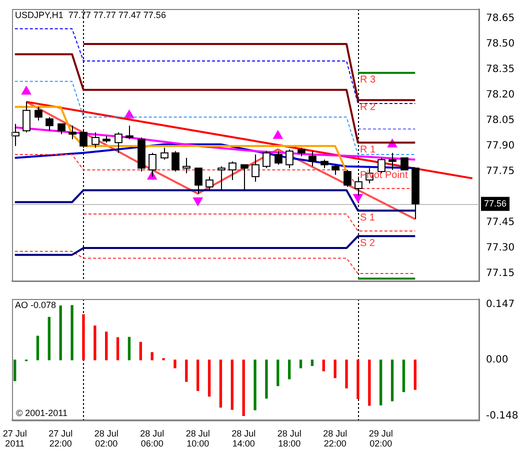 The image size is (525, 450). Describe the element at coordinates (35, 305) in the screenshot. I see `chart-title: AO -0.078` at that location.